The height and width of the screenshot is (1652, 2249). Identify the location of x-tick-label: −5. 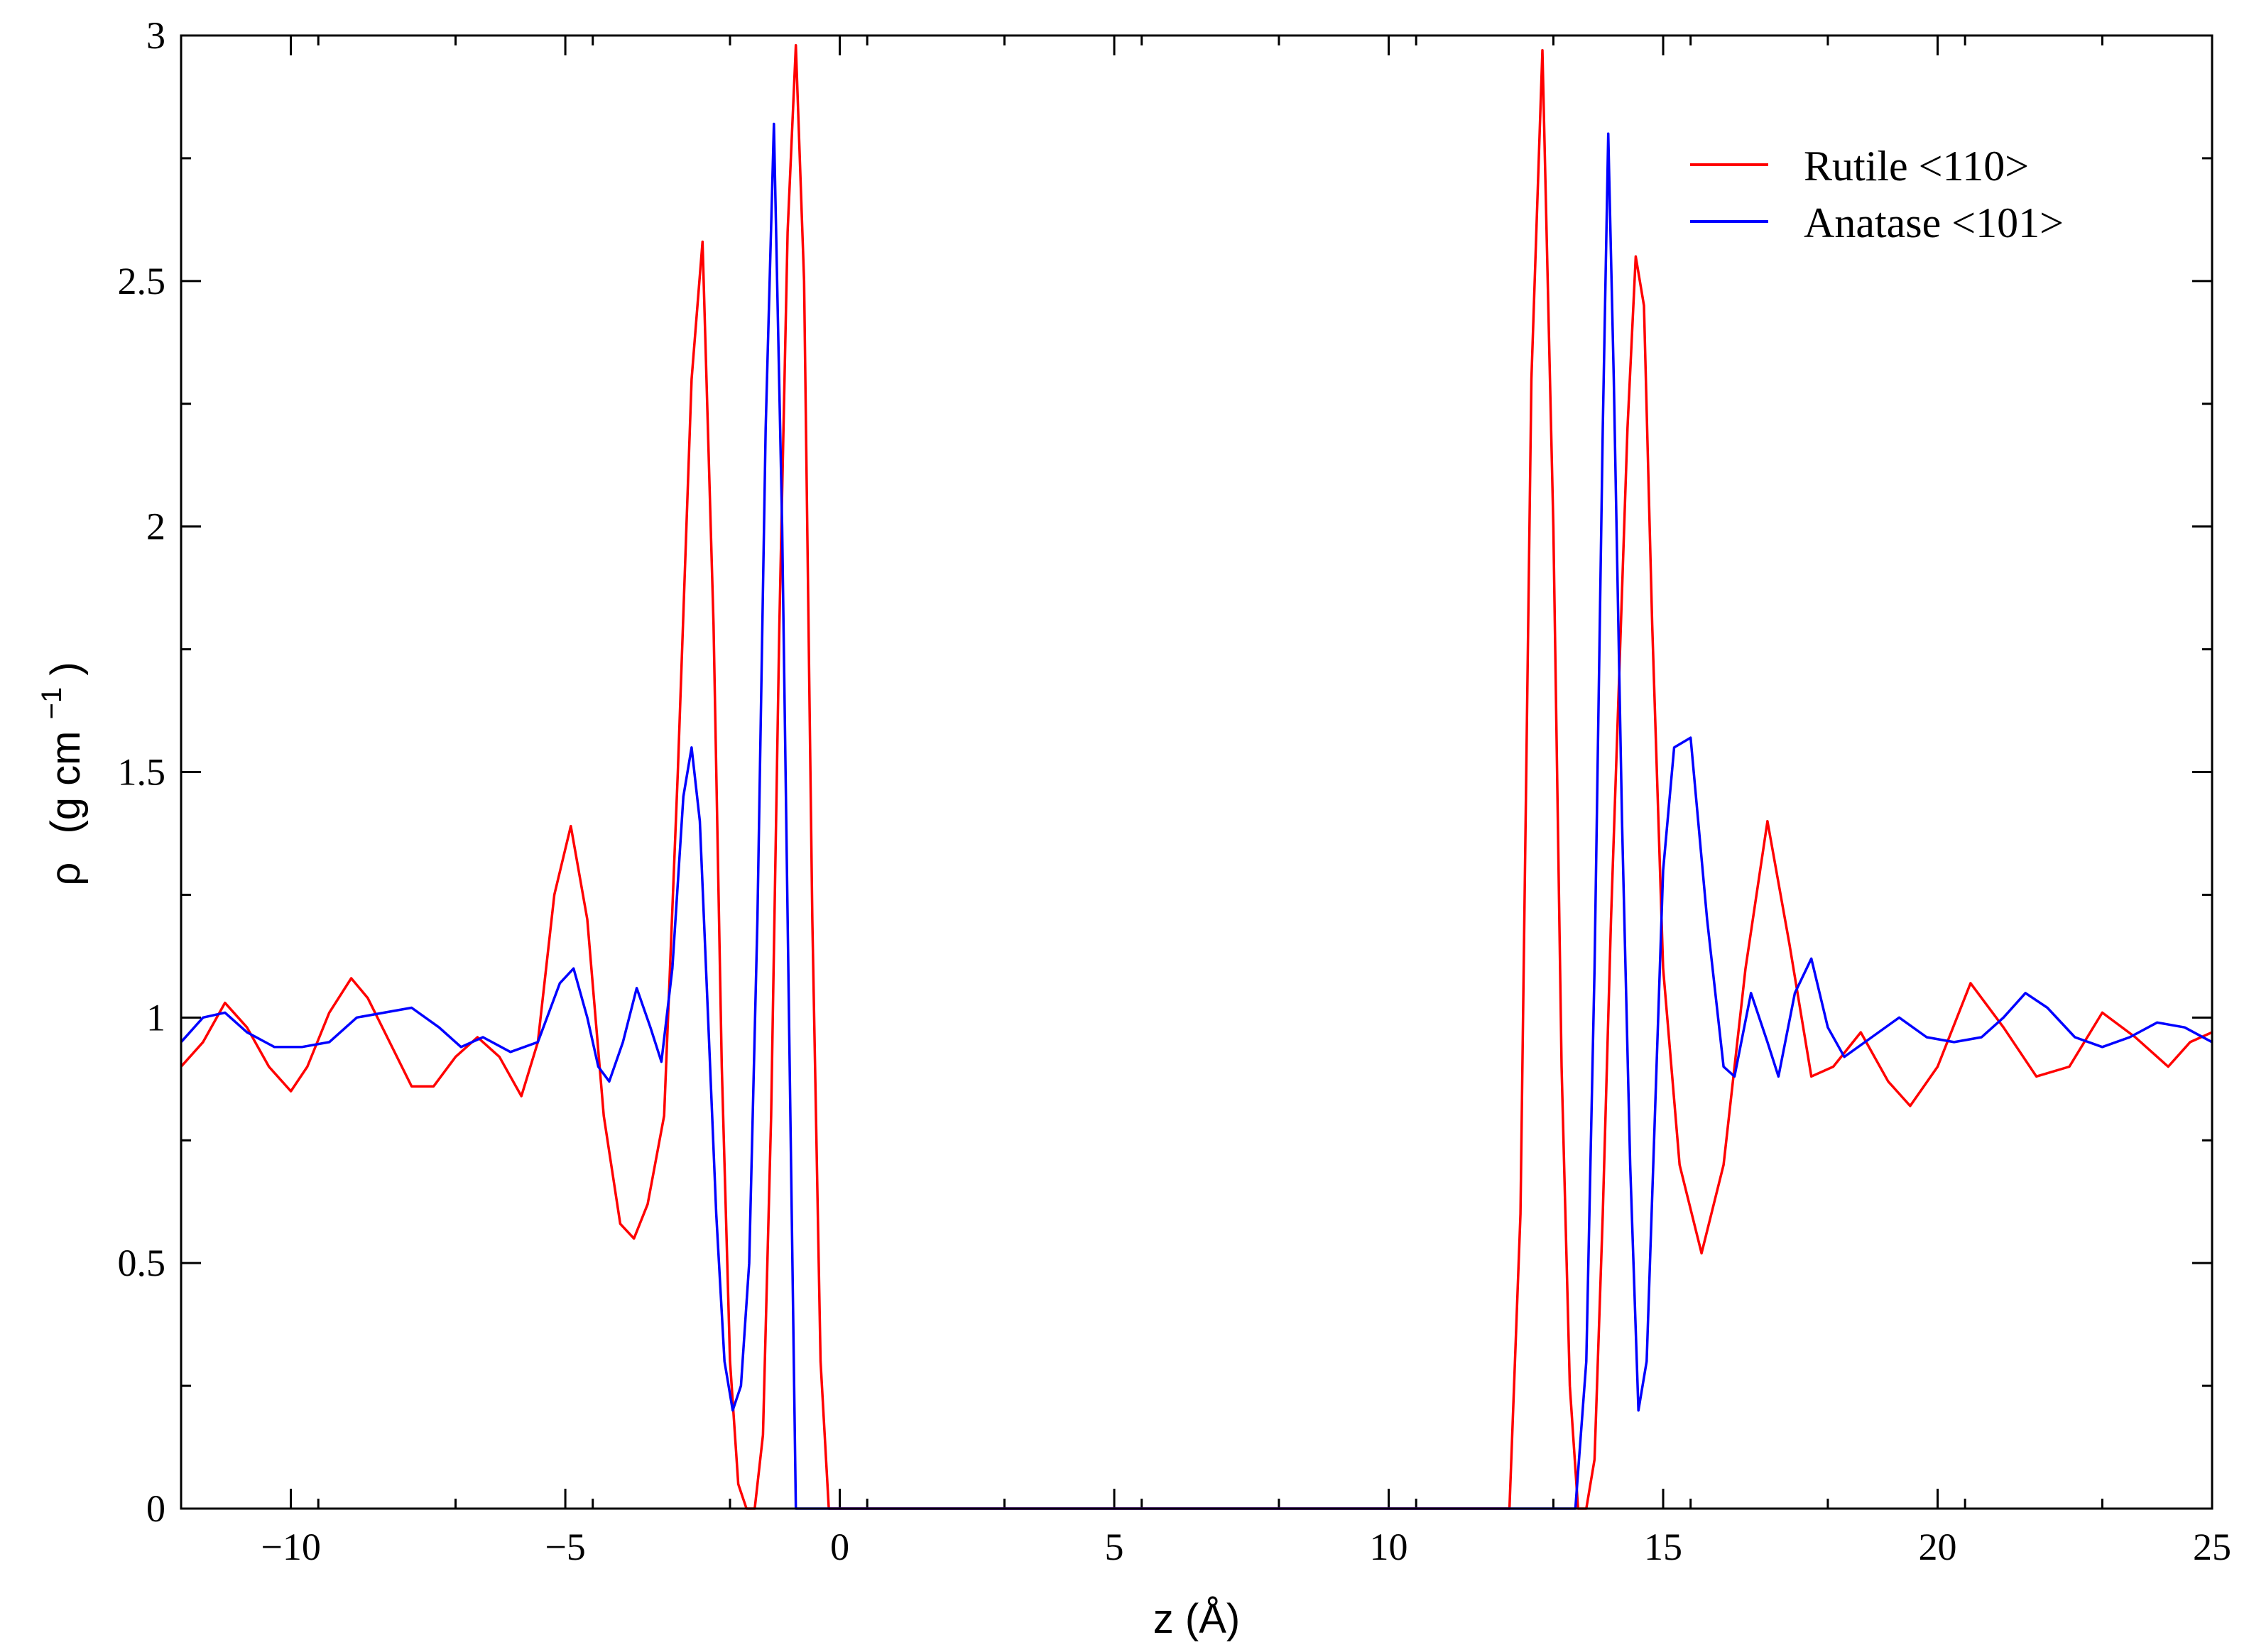
(565, 1547).